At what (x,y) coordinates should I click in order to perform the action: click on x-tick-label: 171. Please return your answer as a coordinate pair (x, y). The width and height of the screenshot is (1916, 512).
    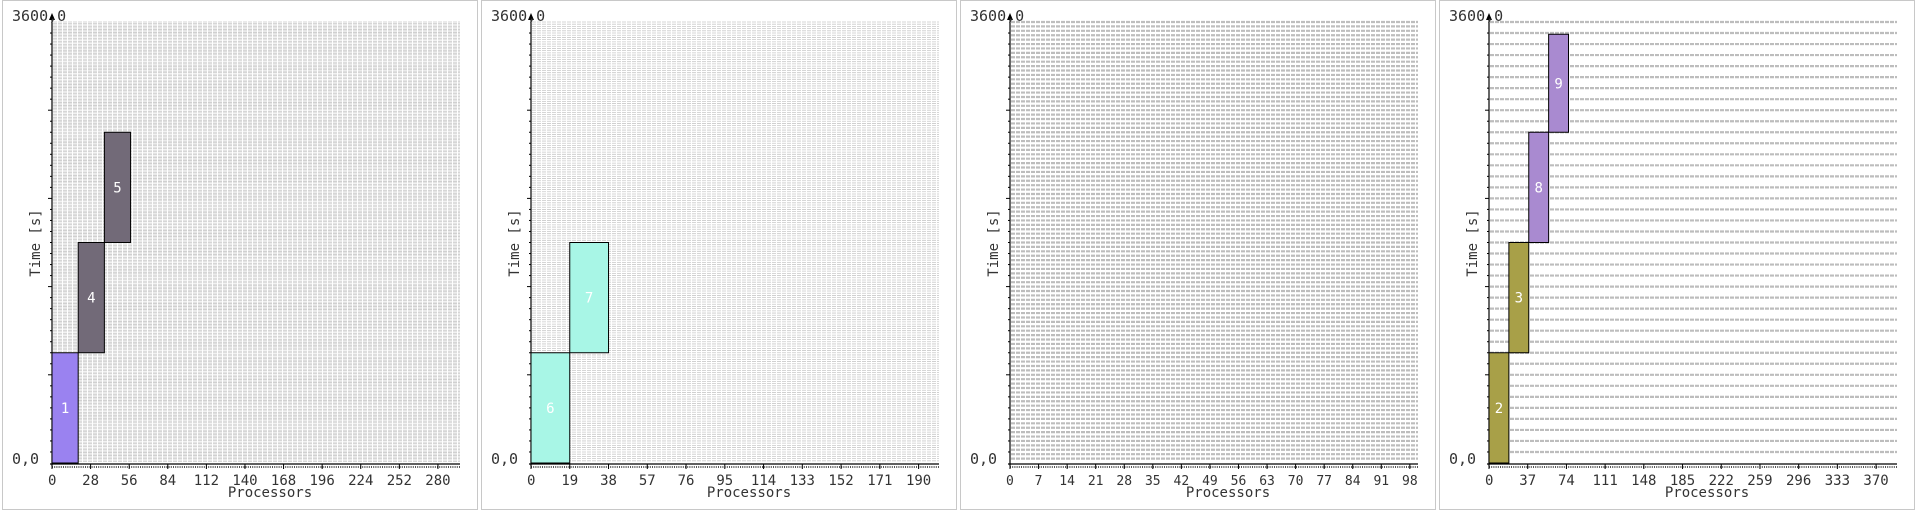
    Looking at the image, I should click on (879, 481).